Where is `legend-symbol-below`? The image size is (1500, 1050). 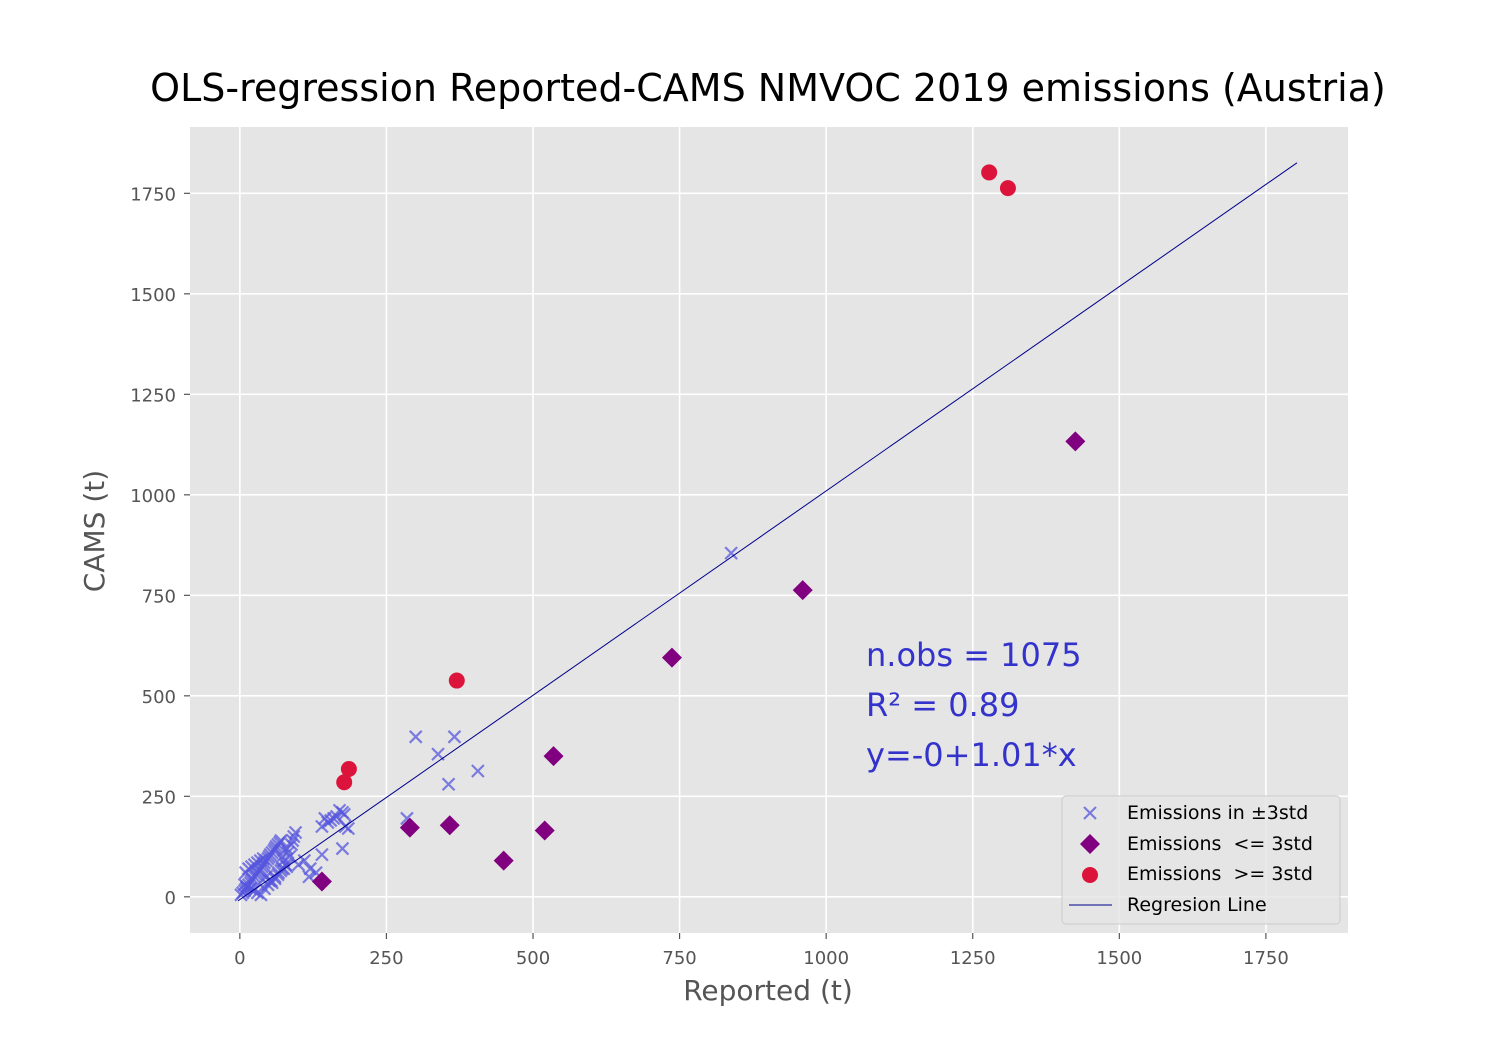 legend-symbol-below is located at coordinates (1090, 844).